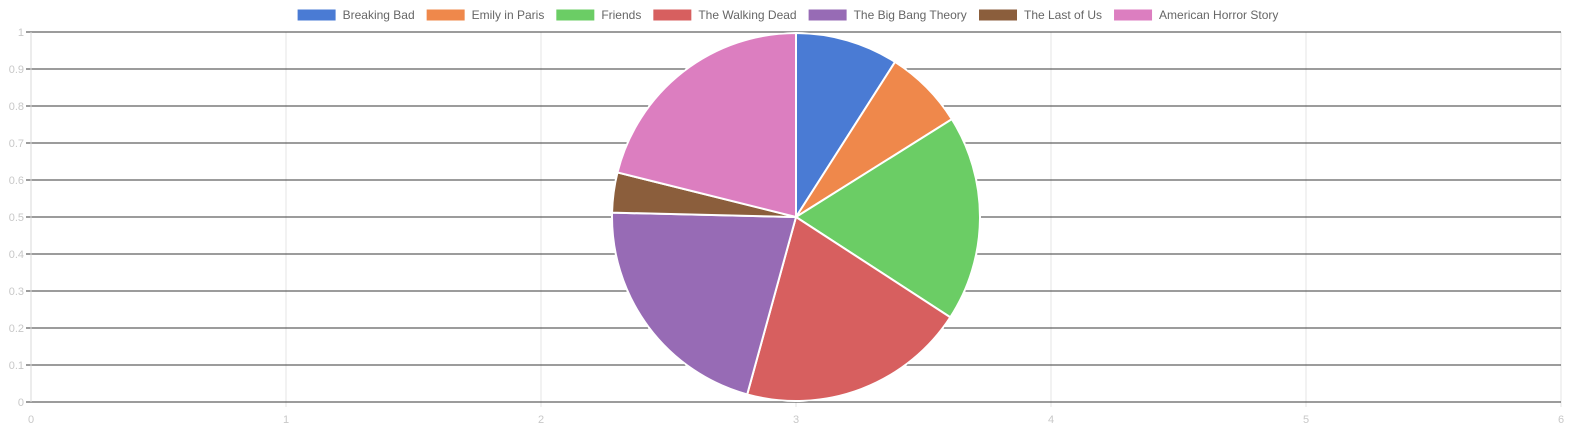  Describe the element at coordinates (16, 144) in the screenshot. I see `y-tick-label: 0.7` at that location.